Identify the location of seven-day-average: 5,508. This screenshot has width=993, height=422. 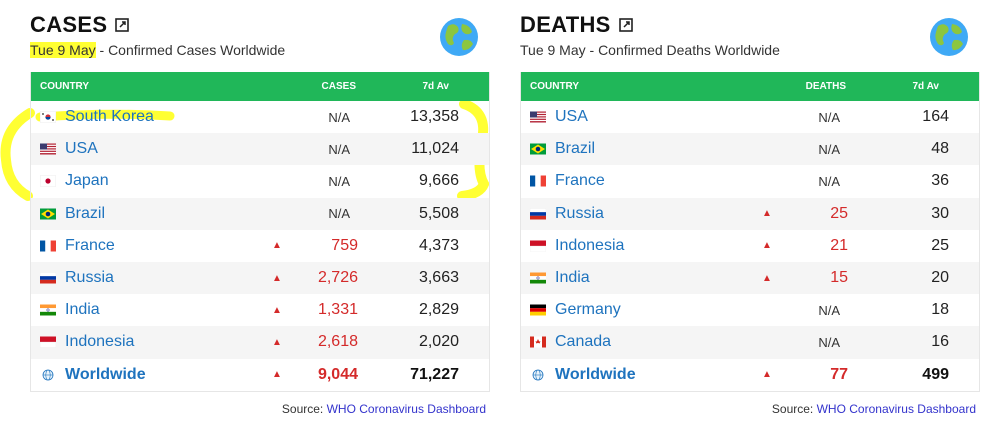
(438, 213).